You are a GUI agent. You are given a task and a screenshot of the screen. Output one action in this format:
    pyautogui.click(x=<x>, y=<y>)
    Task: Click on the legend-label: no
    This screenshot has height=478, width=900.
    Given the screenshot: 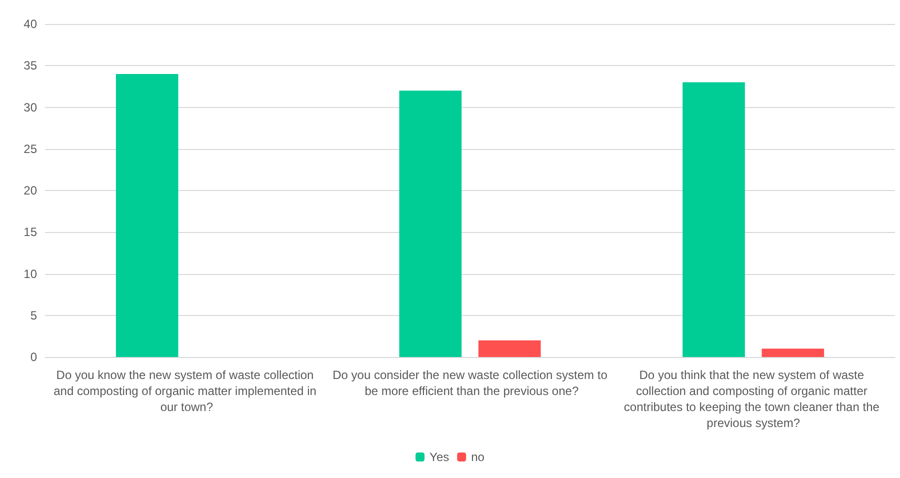 What is the action you would take?
    pyautogui.click(x=478, y=457)
    